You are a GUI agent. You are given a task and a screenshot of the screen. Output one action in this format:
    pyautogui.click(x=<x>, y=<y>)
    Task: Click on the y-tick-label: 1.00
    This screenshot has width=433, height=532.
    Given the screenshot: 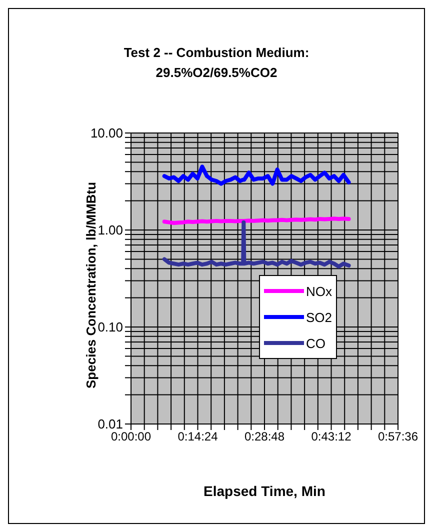 What is the action you would take?
    pyautogui.click(x=110, y=230)
    